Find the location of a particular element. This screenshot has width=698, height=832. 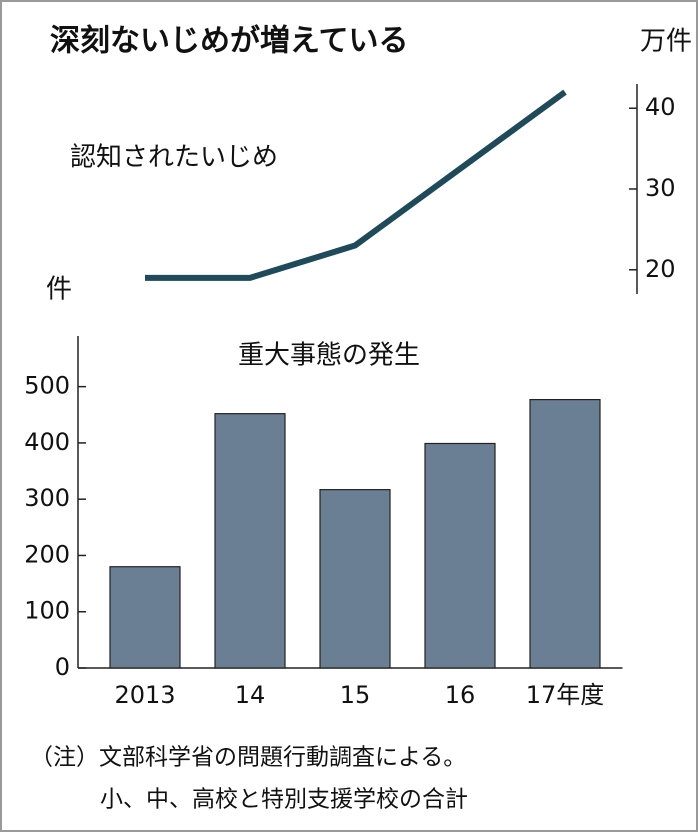

x-tick-label: 16 is located at coordinates (460, 695).